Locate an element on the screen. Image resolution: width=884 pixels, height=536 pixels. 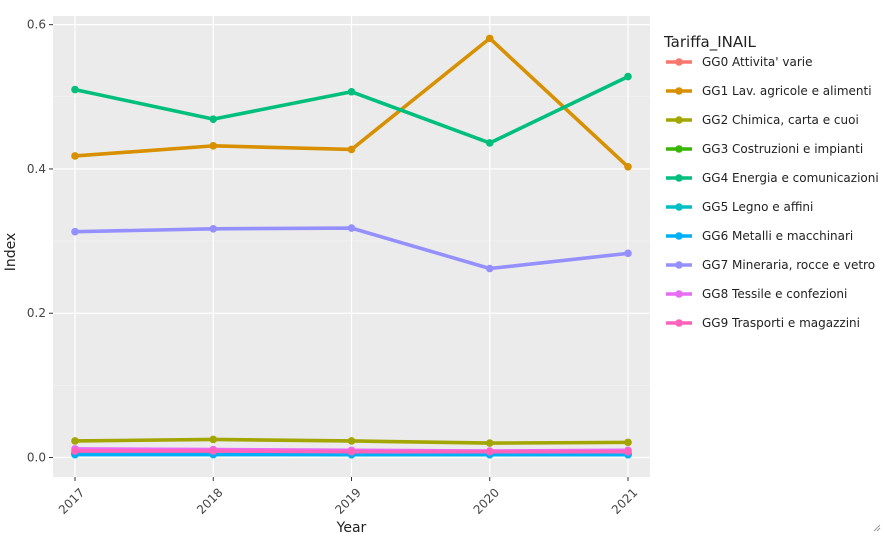
legend-title: Tariffa_INAIL is located at coordinates (710, 42).